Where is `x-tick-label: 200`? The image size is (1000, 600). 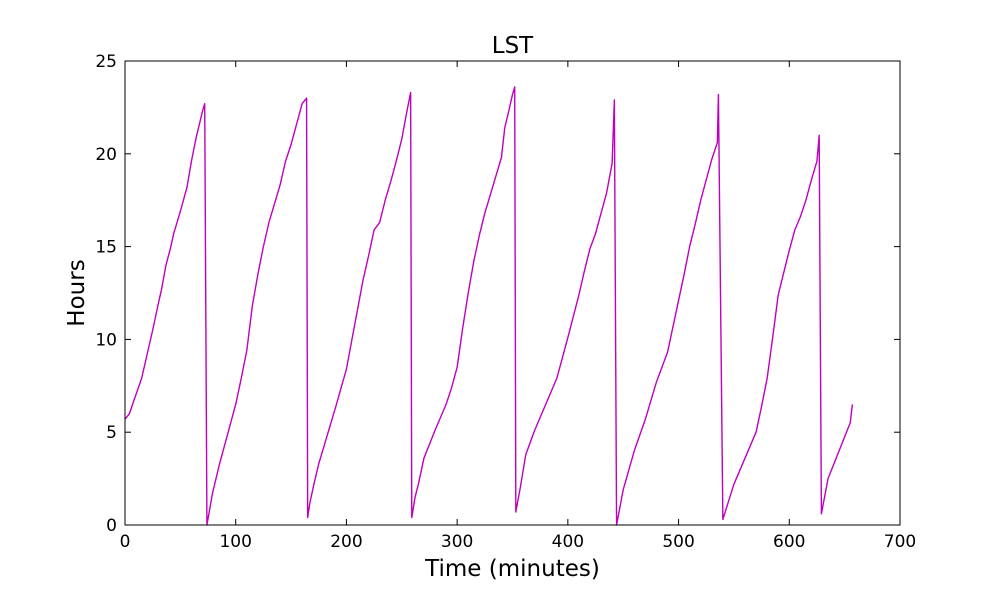 x-tick-label: 200 is located at coordinates (346, 542).